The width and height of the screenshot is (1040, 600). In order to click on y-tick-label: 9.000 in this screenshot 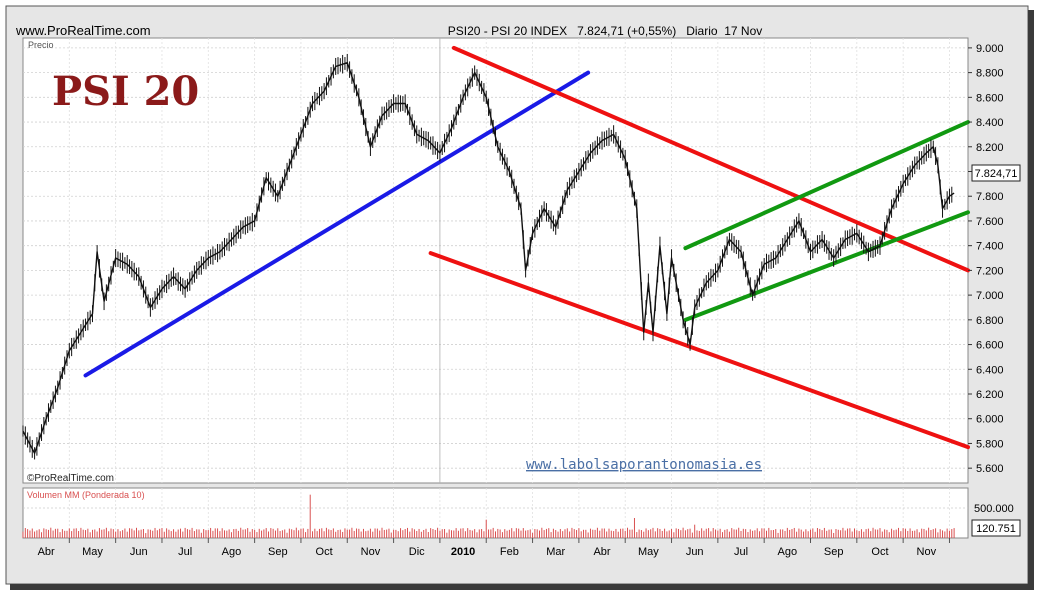, I will do `click(990, 49)`.